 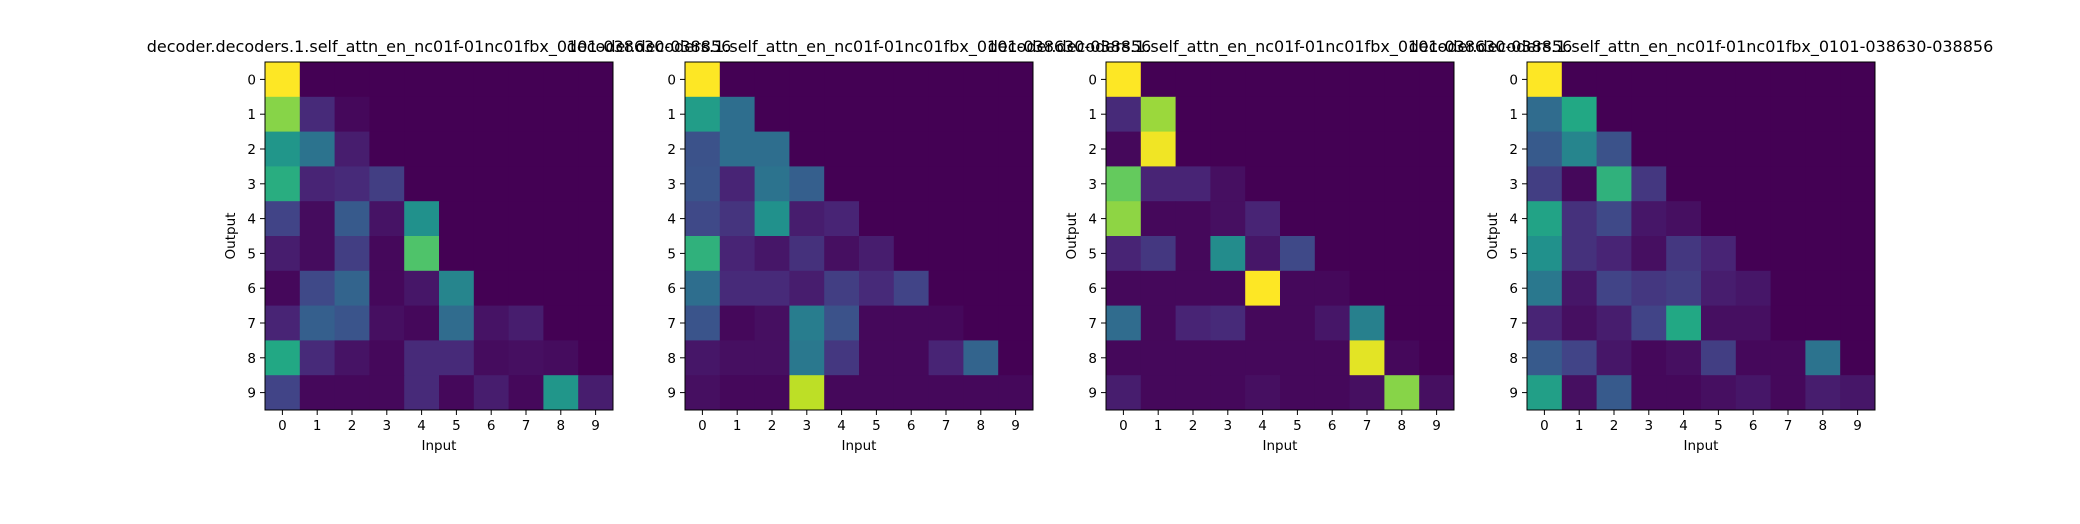 I want to click on heatmap-cell-3-r7-c3, so click(x=1228, y=323).